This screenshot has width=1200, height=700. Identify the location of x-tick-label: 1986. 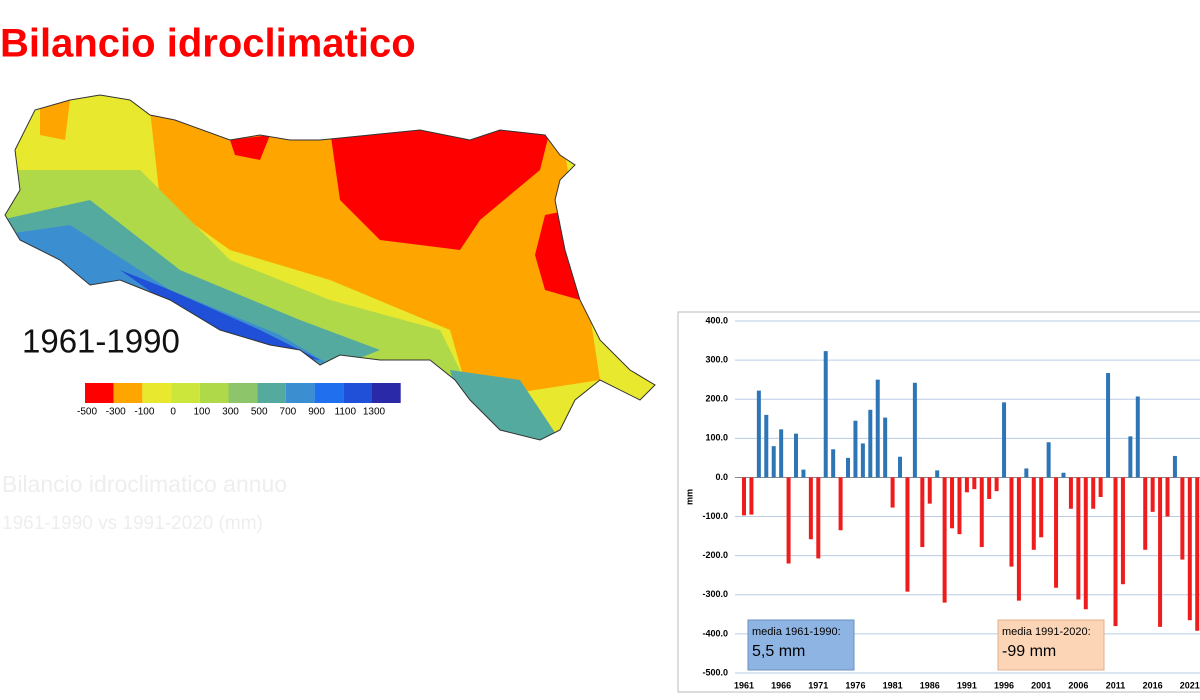
(930, 685).